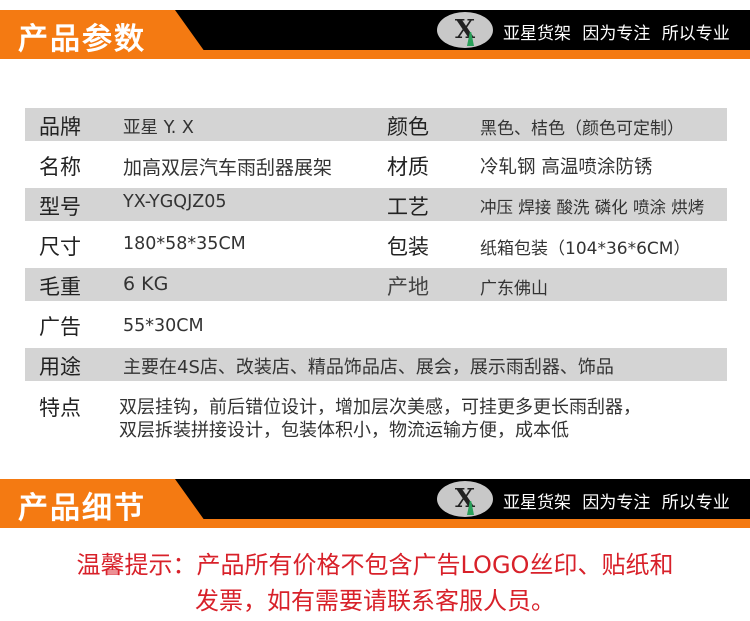  Describe the element at coordinates (60, 167) in the screenshot. I see `spec-label: 名称` at that location.